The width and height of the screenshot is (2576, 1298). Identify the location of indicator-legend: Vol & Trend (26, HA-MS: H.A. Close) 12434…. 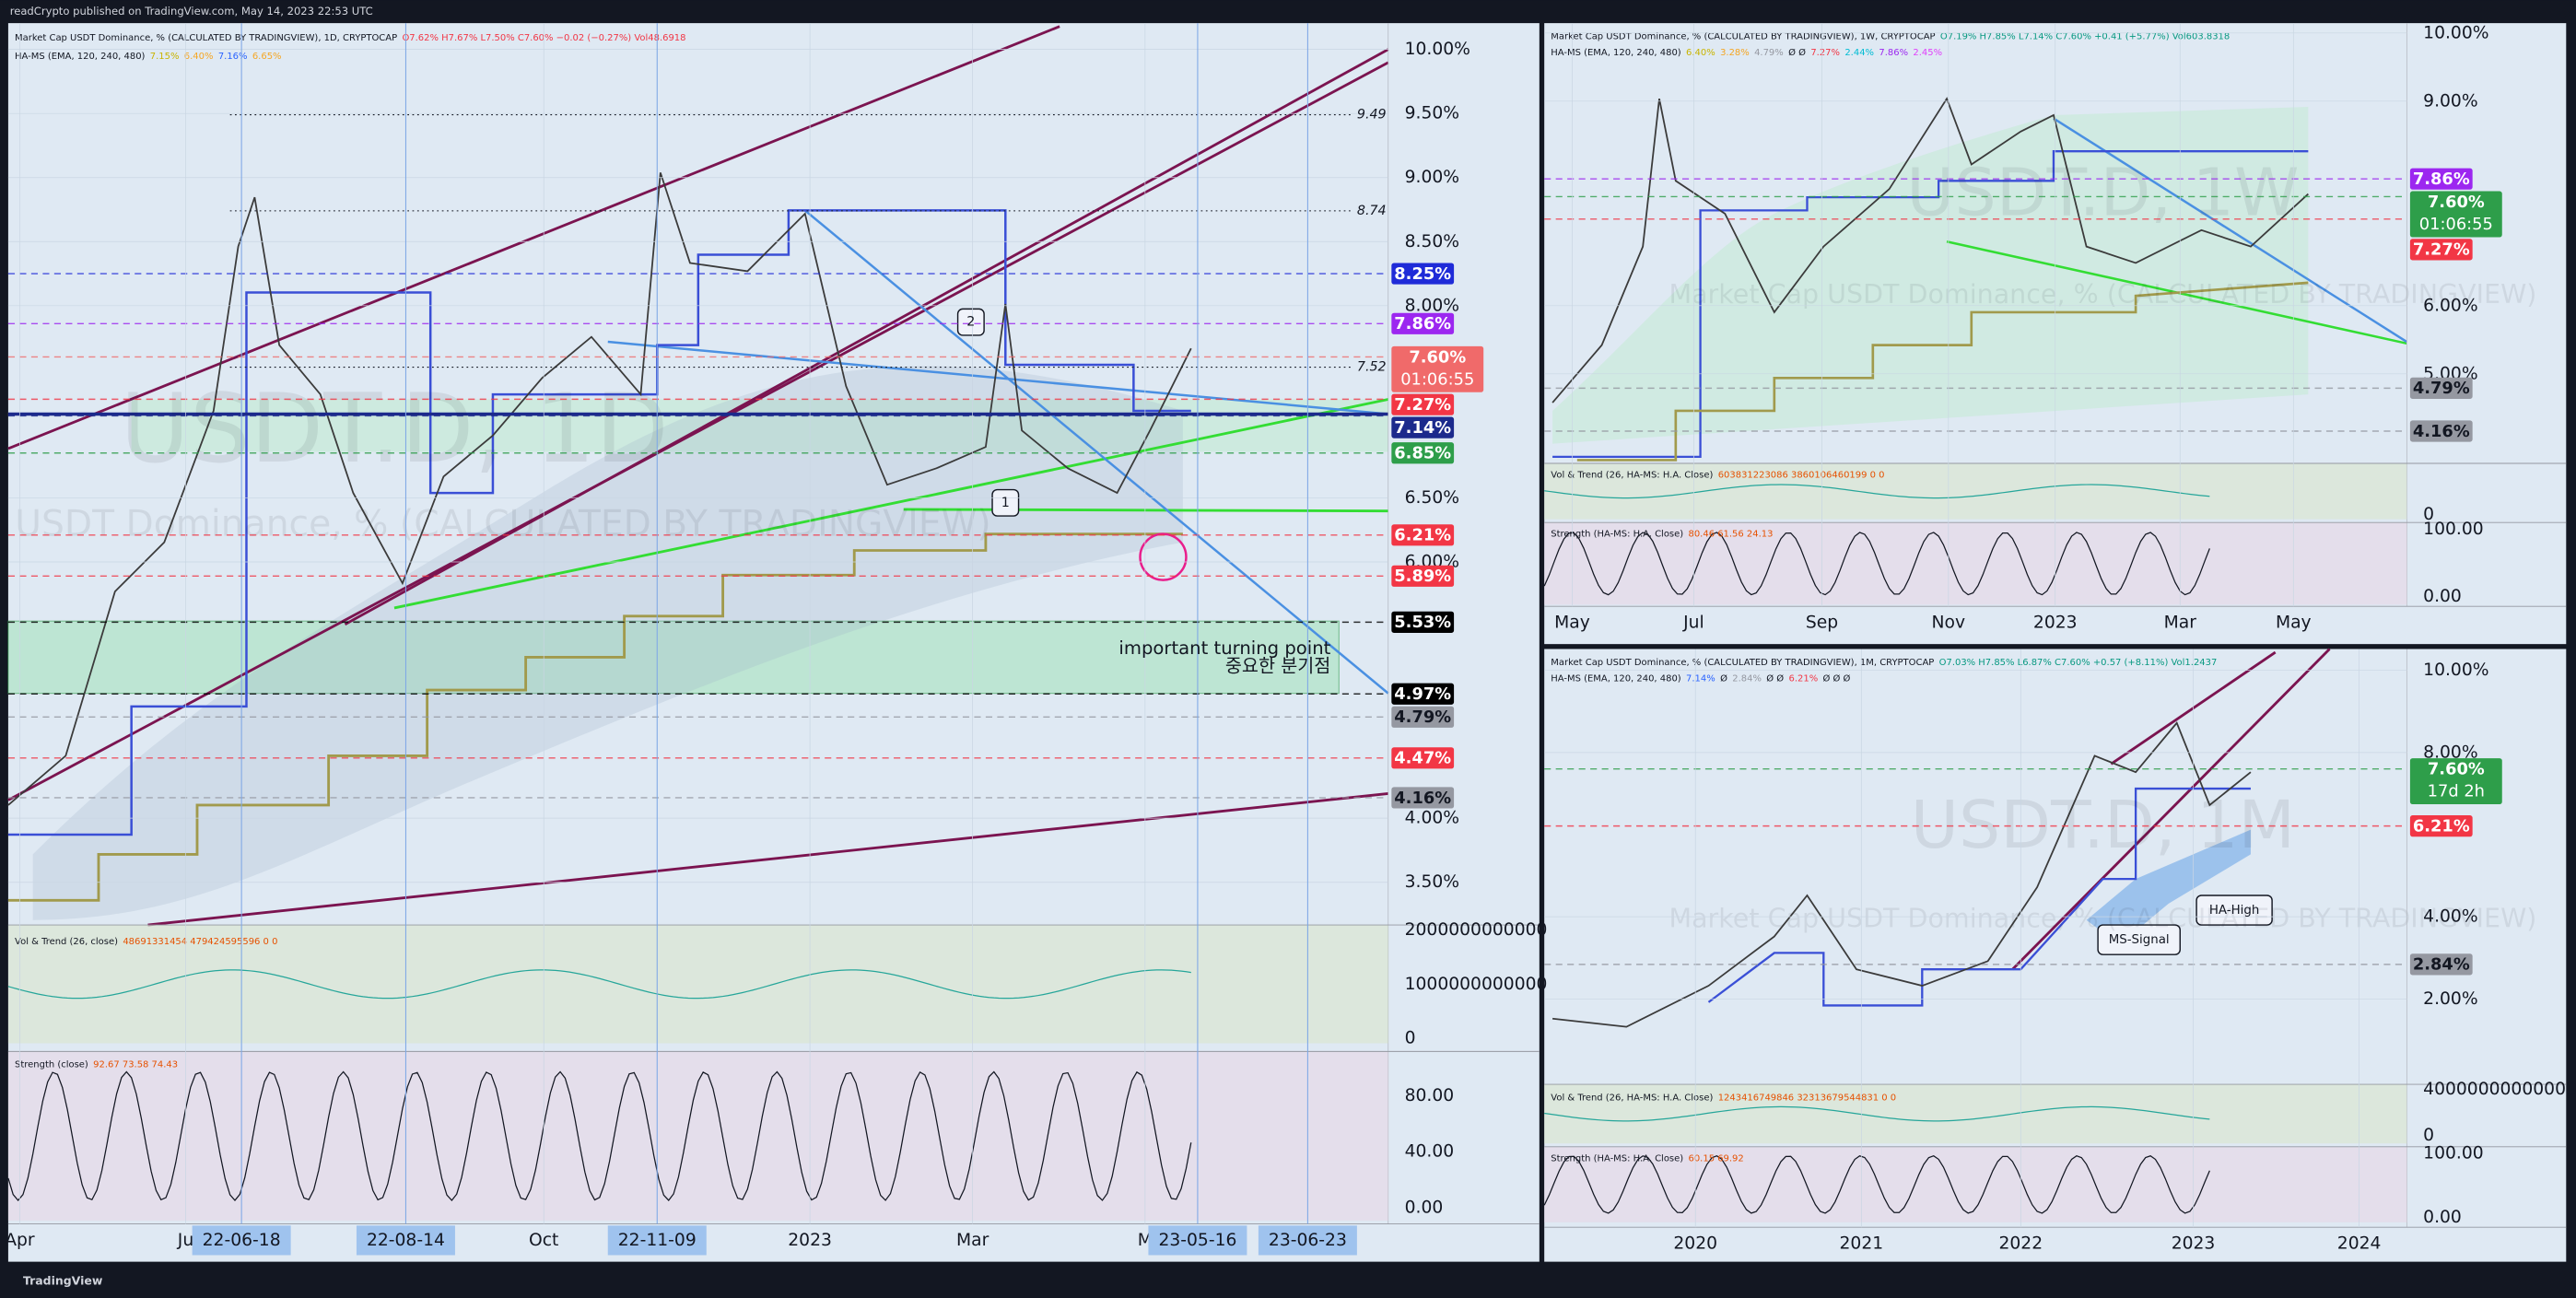
(1723, 1098).